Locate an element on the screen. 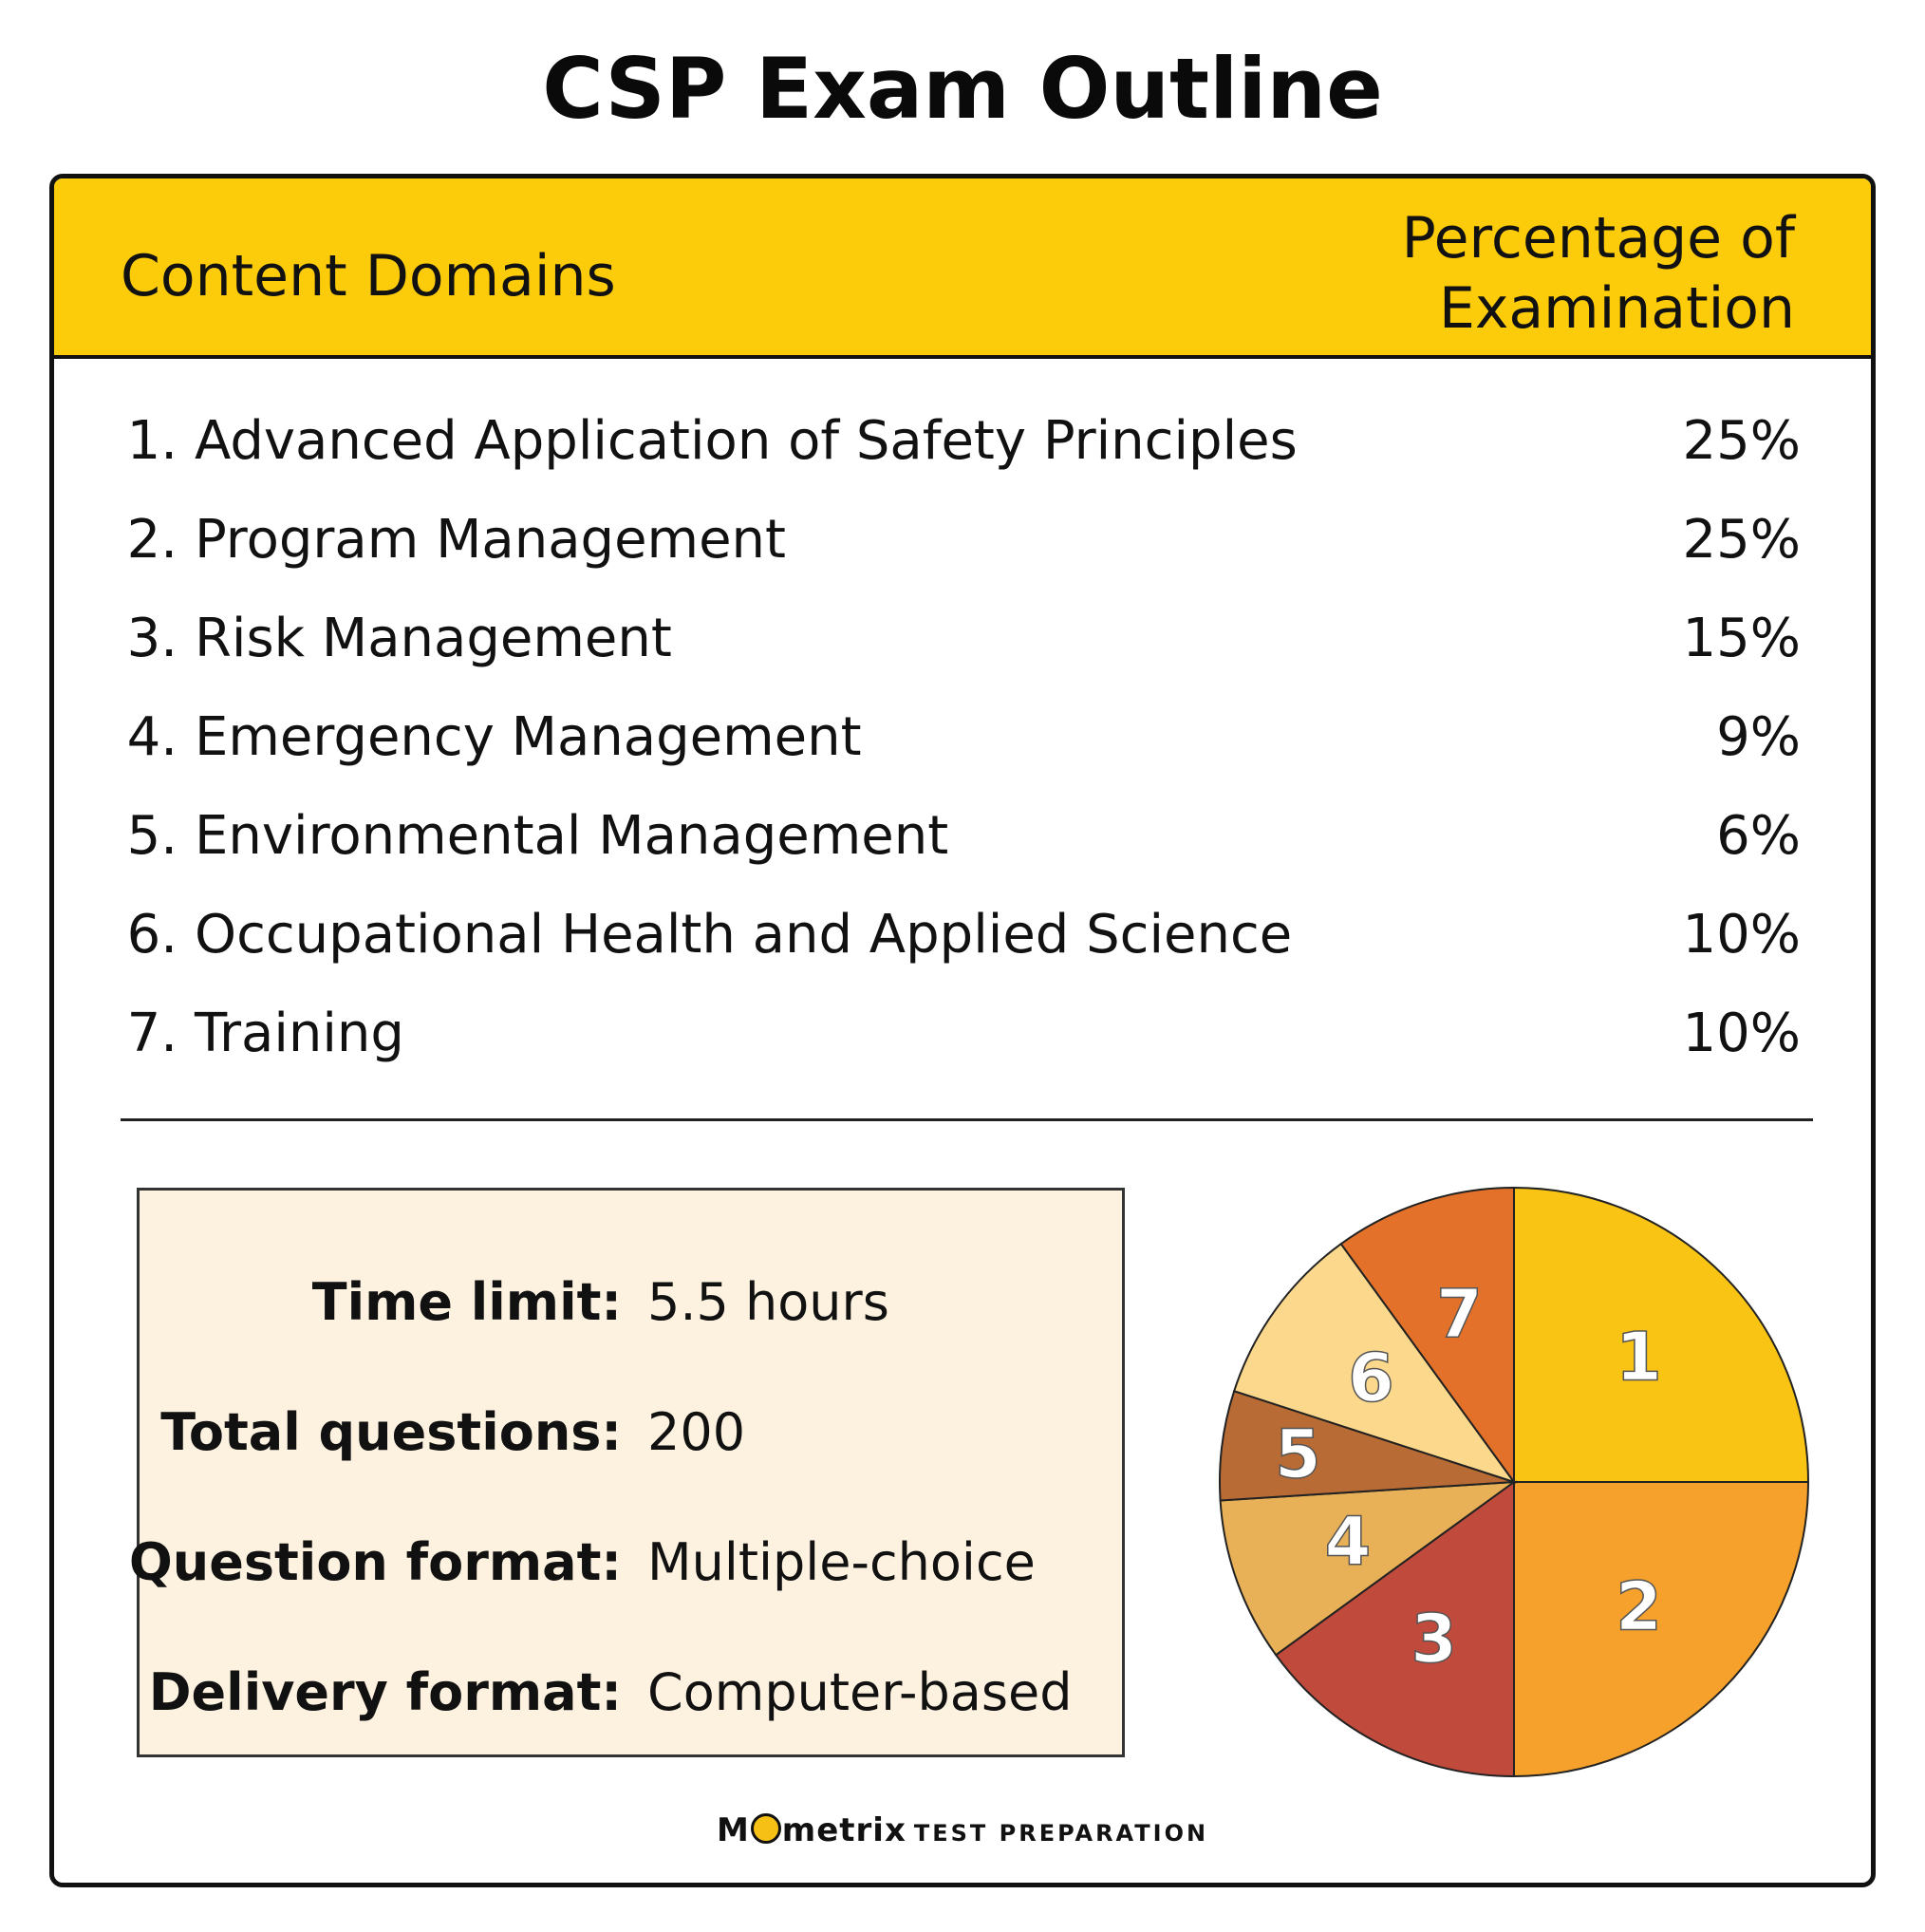  domain-percentage: 9% is located at coordinates (1758, 737).